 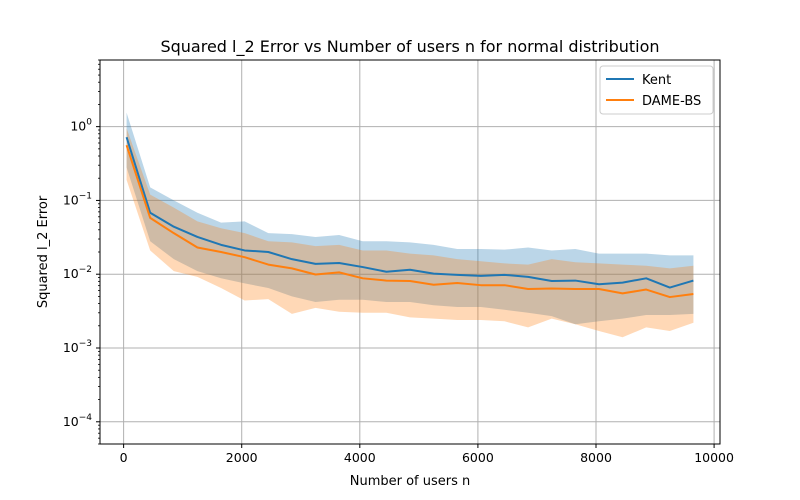 What do you see at coordinates (77, 273) in the screenshot?
I see `y-tick-label: 10⁻²` at bounding box center [77, 273].